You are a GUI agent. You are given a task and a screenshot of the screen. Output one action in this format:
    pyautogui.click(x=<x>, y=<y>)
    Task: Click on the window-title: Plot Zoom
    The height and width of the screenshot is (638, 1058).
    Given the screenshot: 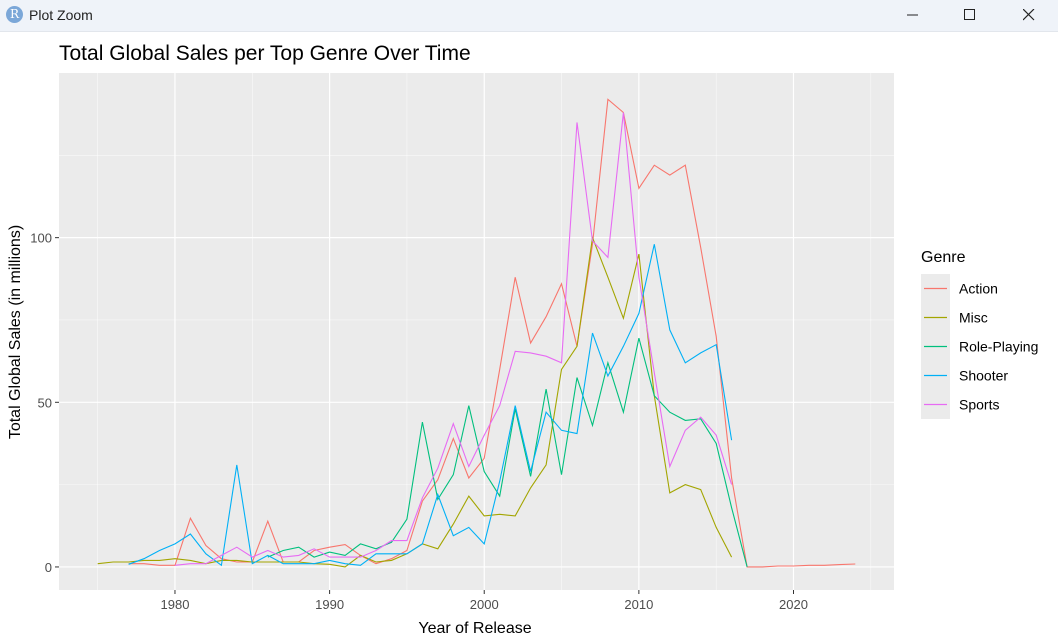 What is the action you would take?
    pyautogui.click(x=61, y=15)
    